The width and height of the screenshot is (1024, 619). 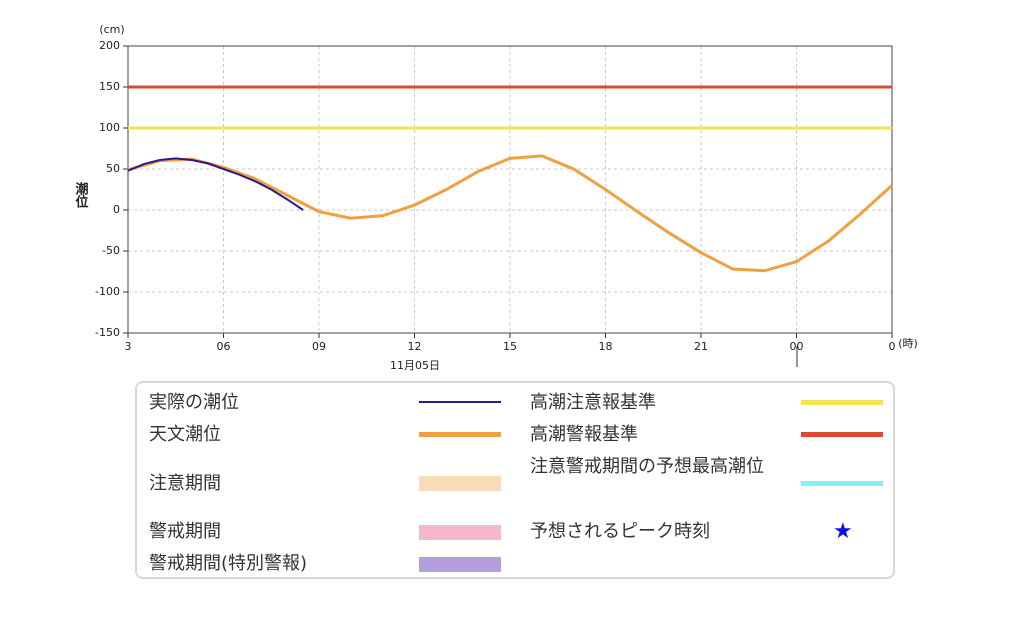 What do you see at coordinates (415, 346) in the screenshot?
I see `x-tick-label: 12` at bounding box center [415, 346].